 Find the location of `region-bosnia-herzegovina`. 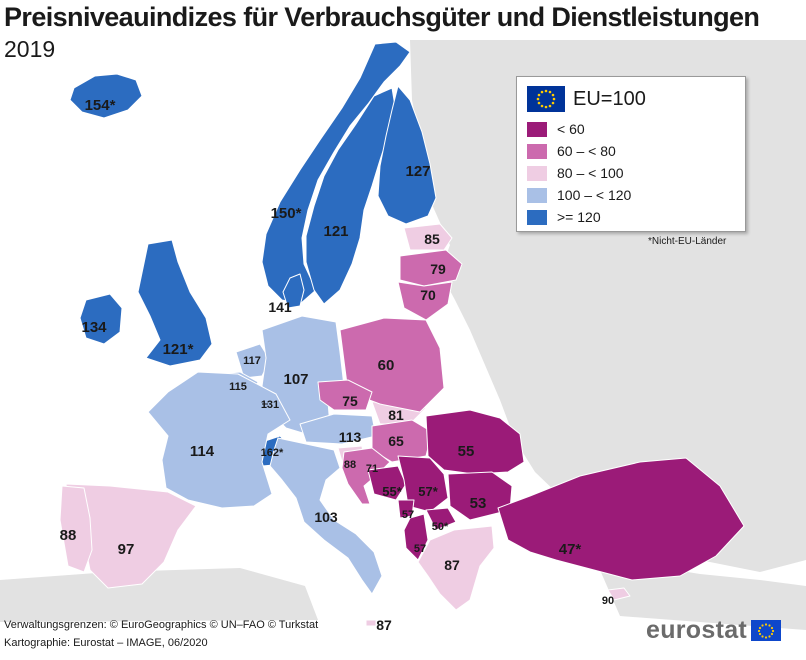

region-bosnia-herzegovina is located at coordinates (387, 483).